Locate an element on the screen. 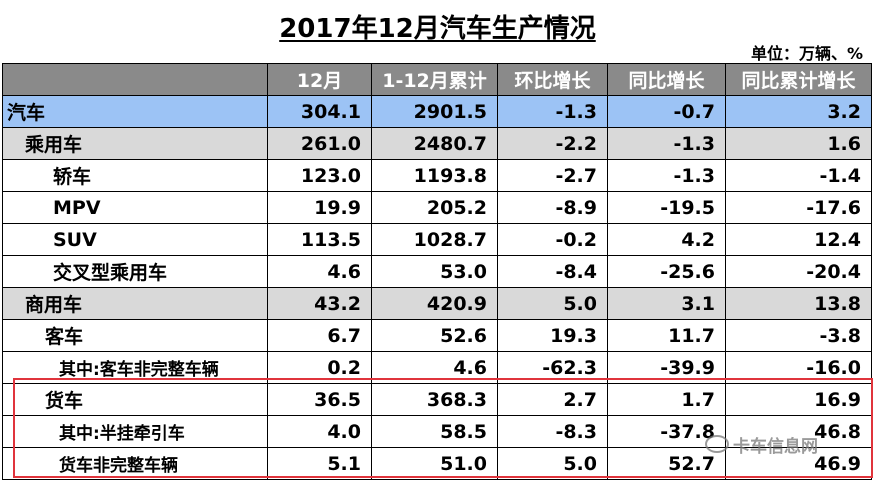  cell-value: 19.9 is located at coordinates (319, 207).